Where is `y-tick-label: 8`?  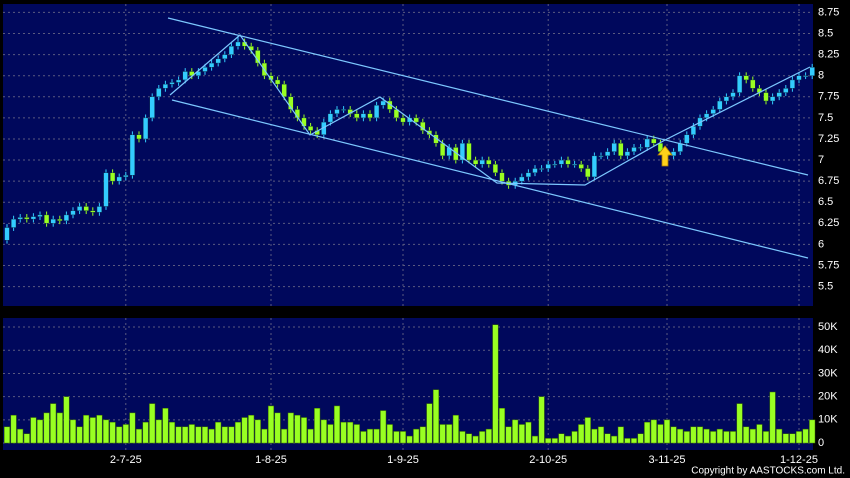 y-tick-label: 8 is located at coordinates (821, 76).